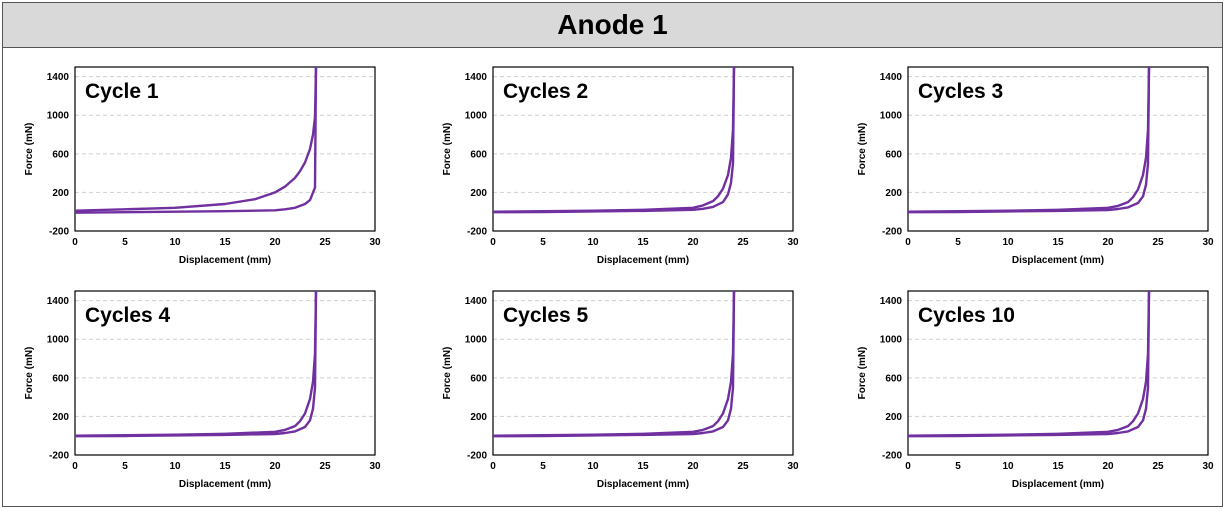 The image size is (1227, 511). What do you see at coordinates (546, 315) in the screenshot?
I see `chart-title: Cycles 5` at bounding box center [546, 315].